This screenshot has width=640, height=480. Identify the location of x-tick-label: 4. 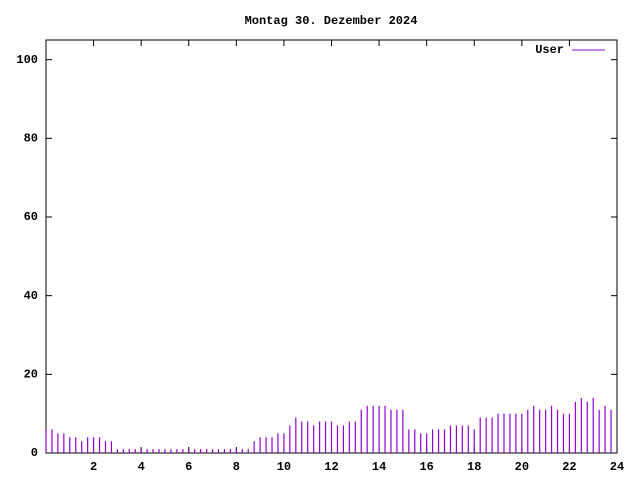
(141, 467).